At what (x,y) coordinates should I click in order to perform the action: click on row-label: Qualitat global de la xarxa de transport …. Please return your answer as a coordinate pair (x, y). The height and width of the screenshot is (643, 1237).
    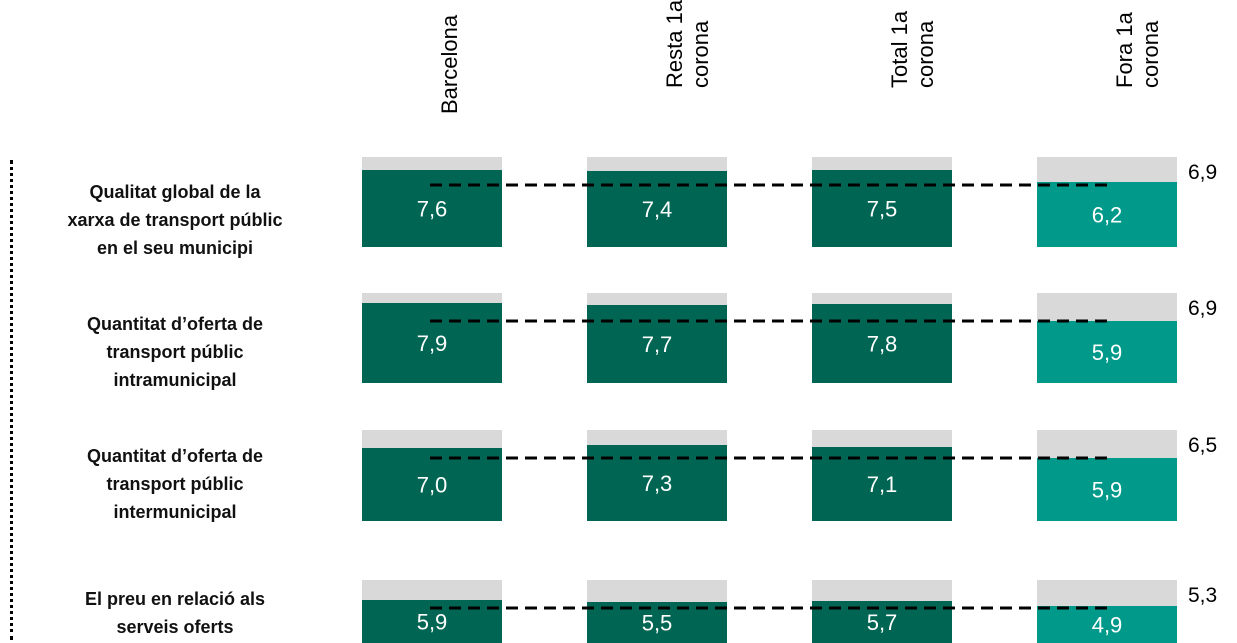
    Looking at the image, I should click on (175, 220).